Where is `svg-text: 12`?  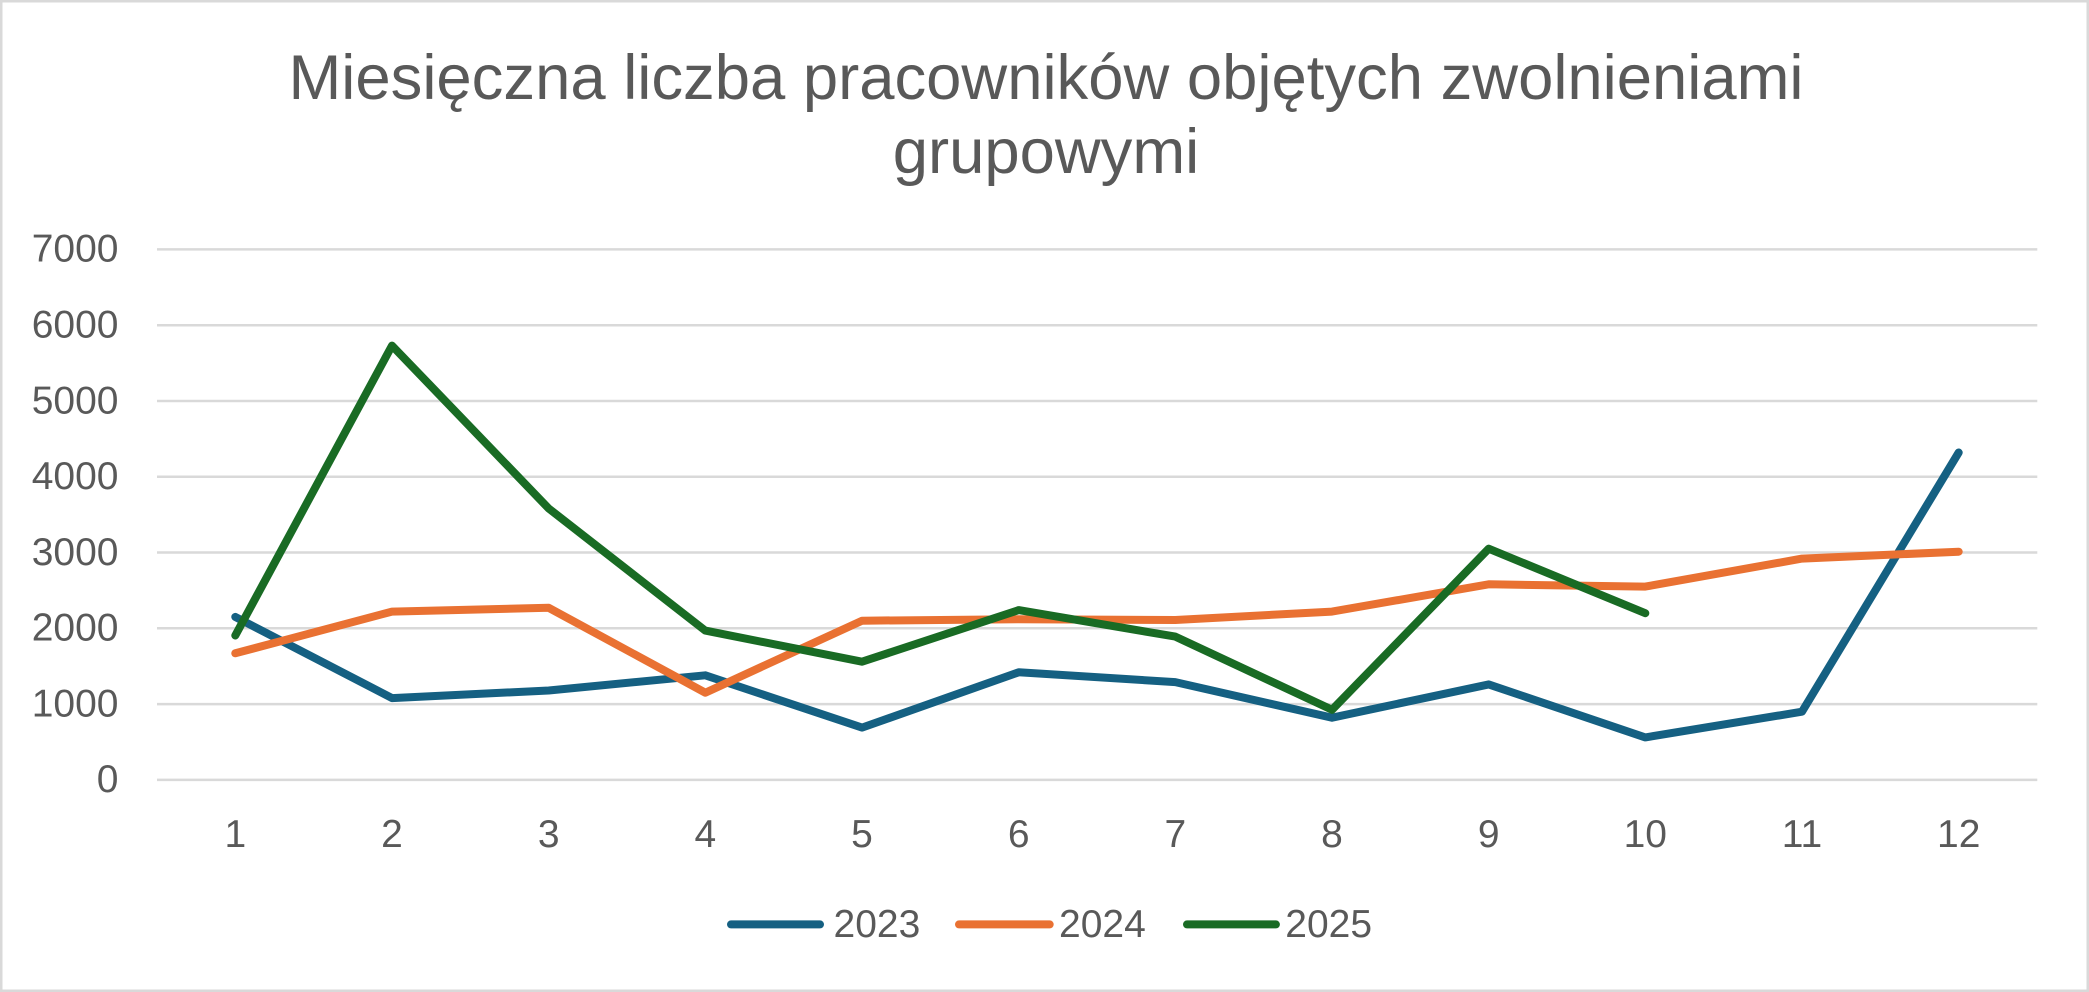
svg-text: 12 is located at coordinates (1958, 834).